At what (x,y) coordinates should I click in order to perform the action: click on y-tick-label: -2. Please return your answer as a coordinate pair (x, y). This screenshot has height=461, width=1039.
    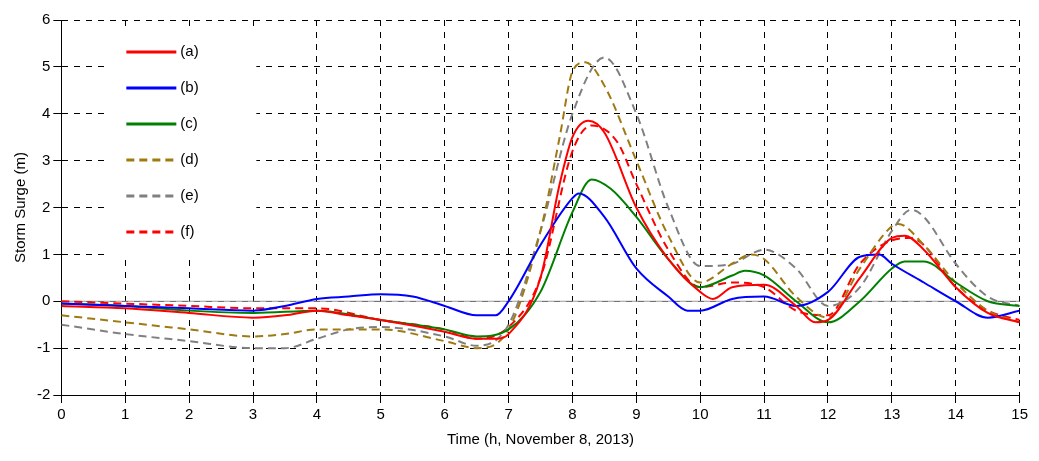
    Looking at the image, I should click on (43, 394).